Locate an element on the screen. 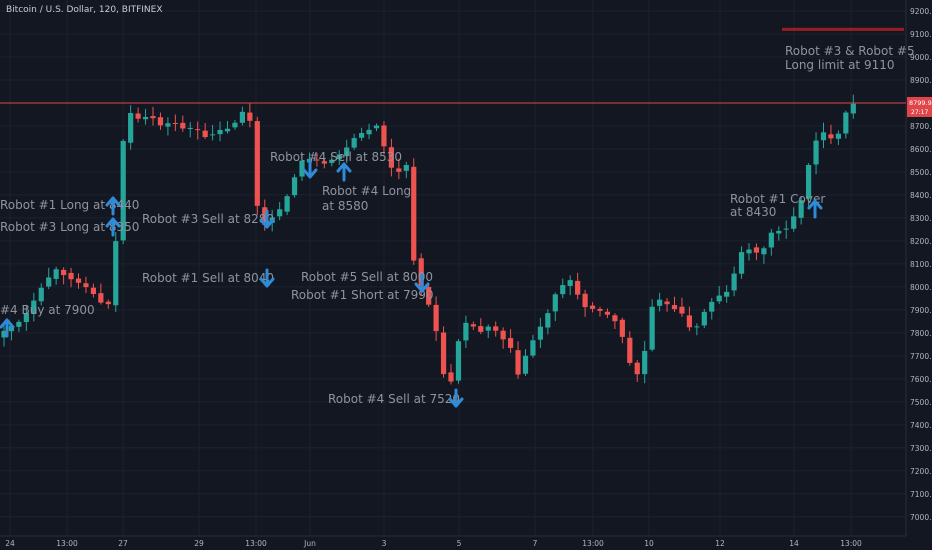 This screenshot has height=550, width=932. annotation-label: at 8580 is located at coordinates (345, 206).